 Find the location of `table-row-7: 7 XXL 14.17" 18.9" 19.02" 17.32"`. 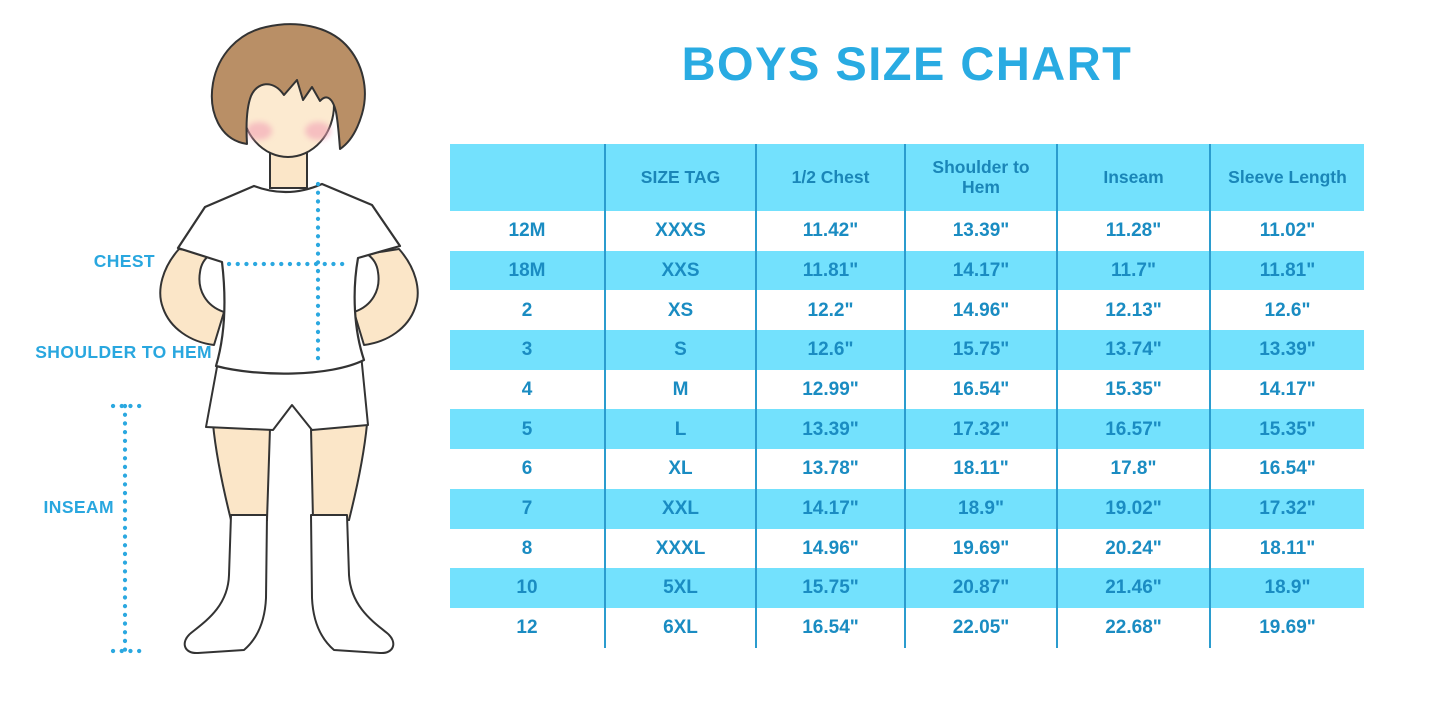

table-row-7: 7 XXL 14.17" 18.9" 19.02" 17.32" is located at coordinates (907, 508).